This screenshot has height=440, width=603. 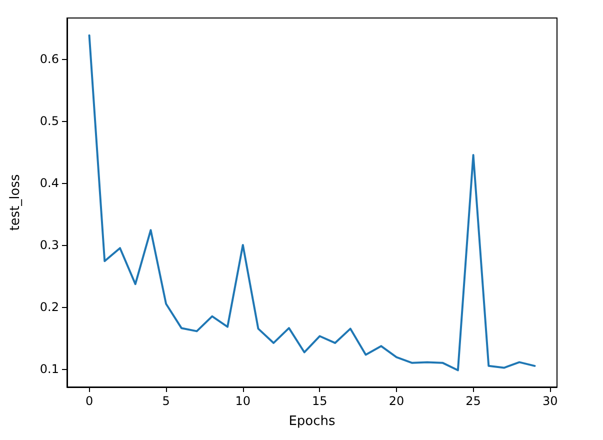 I want to click on y-tick-label: 0.5, so click(x=49, y=121).